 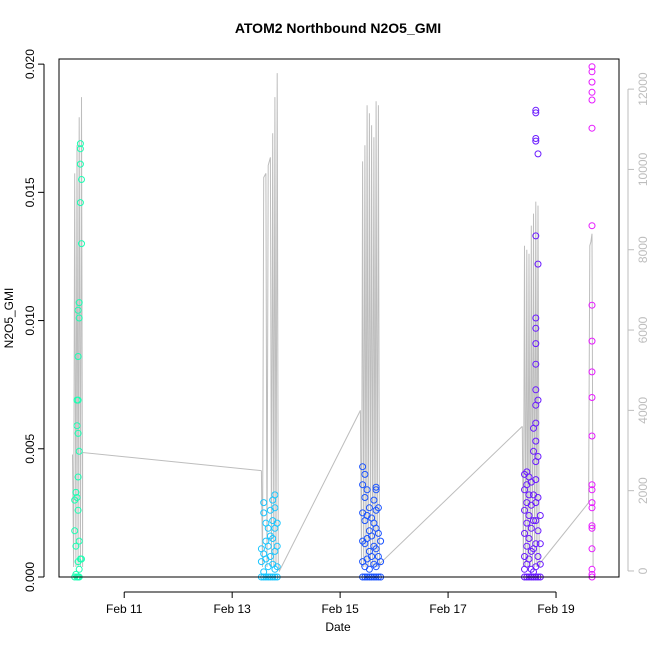 What do you see at coordinates (643, 89) in the screenshot?
I see `y2-tick-label: 12000` at bounding box center [643, 89].